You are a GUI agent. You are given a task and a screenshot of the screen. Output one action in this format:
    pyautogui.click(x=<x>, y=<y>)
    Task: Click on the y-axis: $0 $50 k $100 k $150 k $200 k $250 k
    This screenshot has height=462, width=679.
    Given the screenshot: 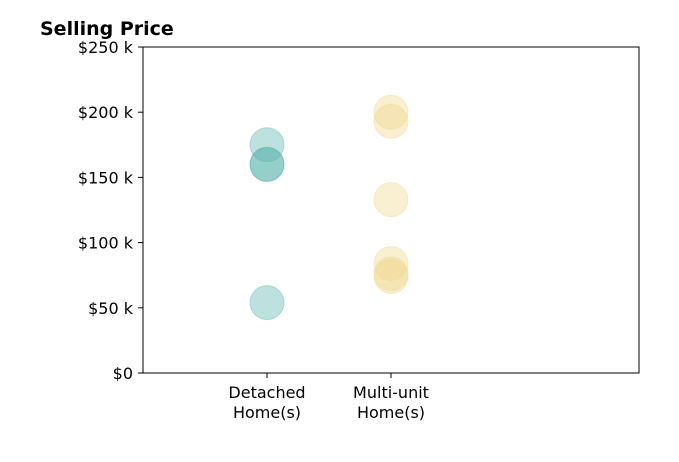 What is the action you would take?
    pyautogui.click(x=110, y=210)
    